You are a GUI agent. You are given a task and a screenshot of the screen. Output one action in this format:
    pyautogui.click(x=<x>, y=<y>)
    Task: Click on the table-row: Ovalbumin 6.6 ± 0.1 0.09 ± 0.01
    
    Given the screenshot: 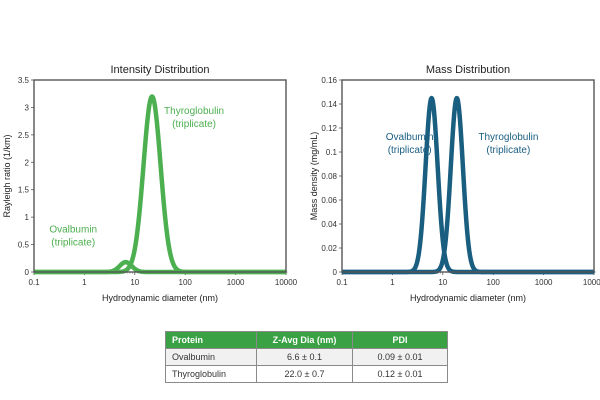 What is the action you would take?
    pyautogui.click(x=306, y=357)
    